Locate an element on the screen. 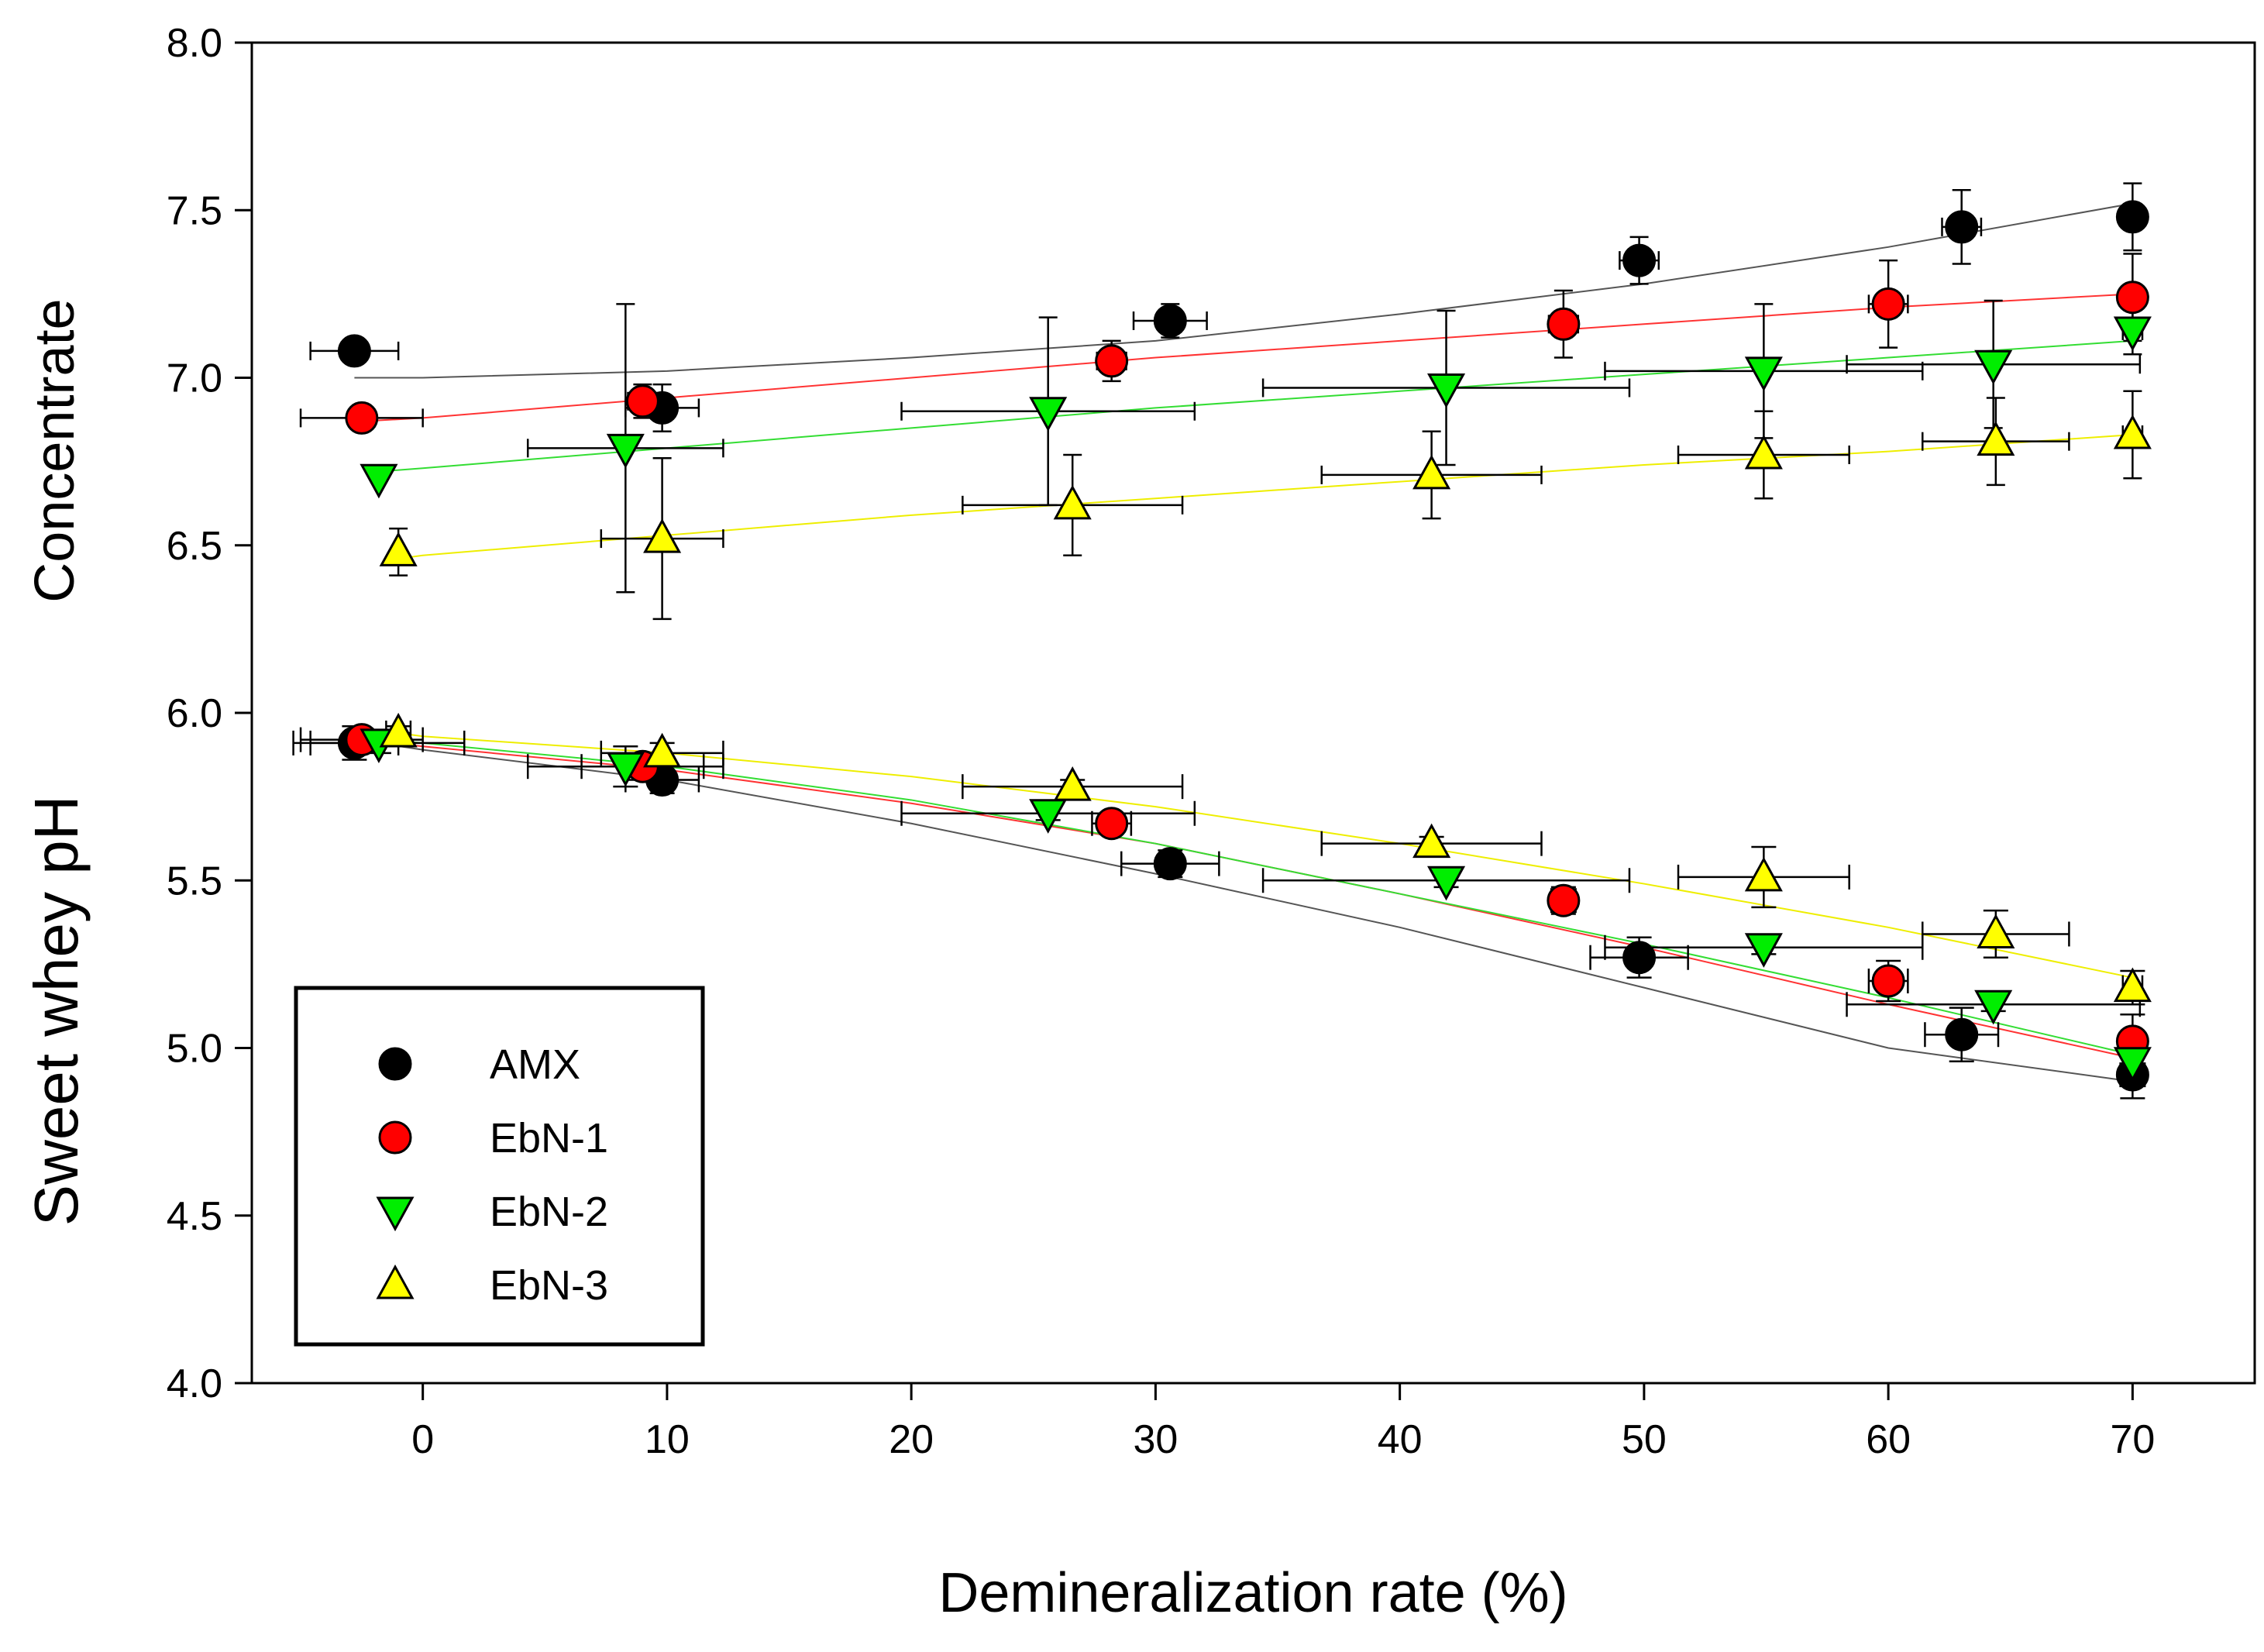  legend: AMX EbN-1 EbN-2 EbN-3 is located at coordinates (499, 1166).